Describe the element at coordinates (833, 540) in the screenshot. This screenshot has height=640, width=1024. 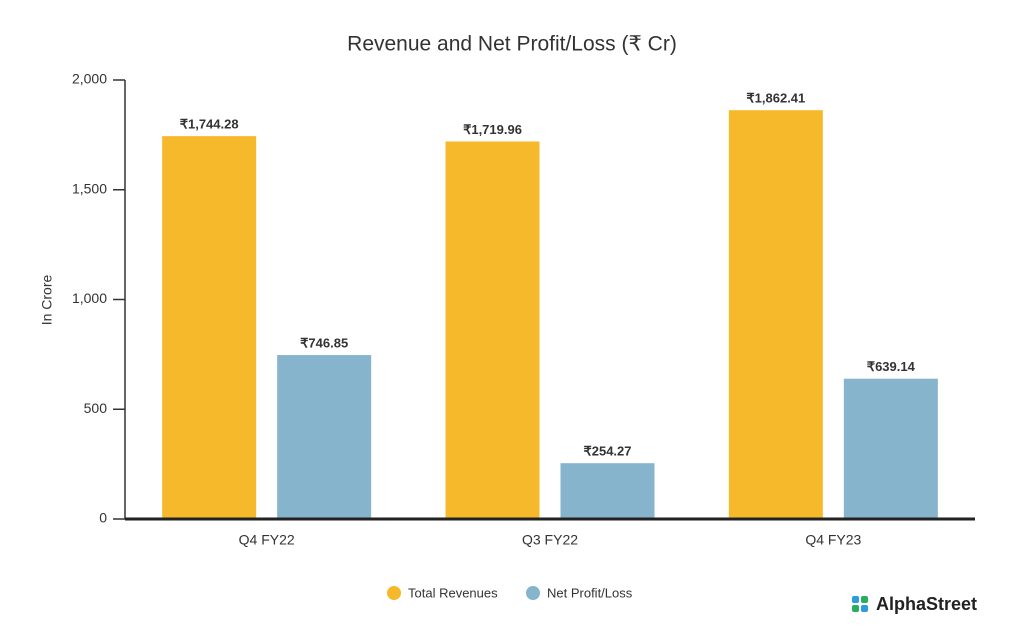
I see `x-tick-label: Q4 FY23` at that location.